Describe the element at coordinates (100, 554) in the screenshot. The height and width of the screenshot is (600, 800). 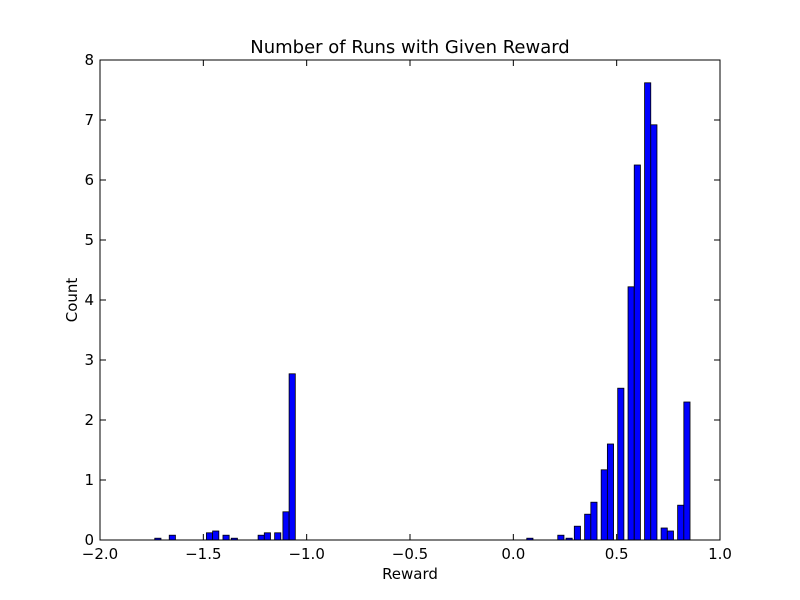
I see `x-tick-label: −2.0` at that location.